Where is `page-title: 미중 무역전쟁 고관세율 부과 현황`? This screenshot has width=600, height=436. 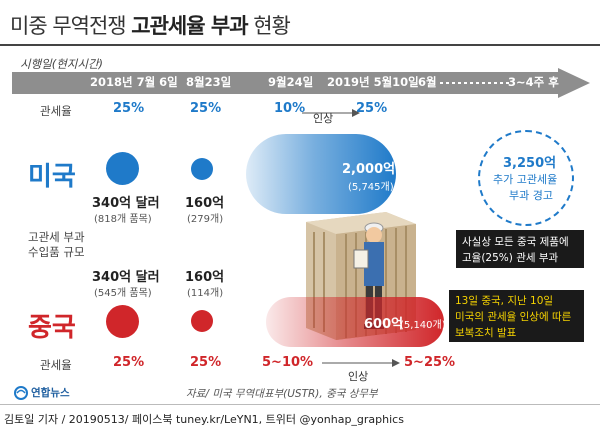 page-title: 미중 무역전쟁 고관세율 부과 현황 is located at coordinates (150, 25).